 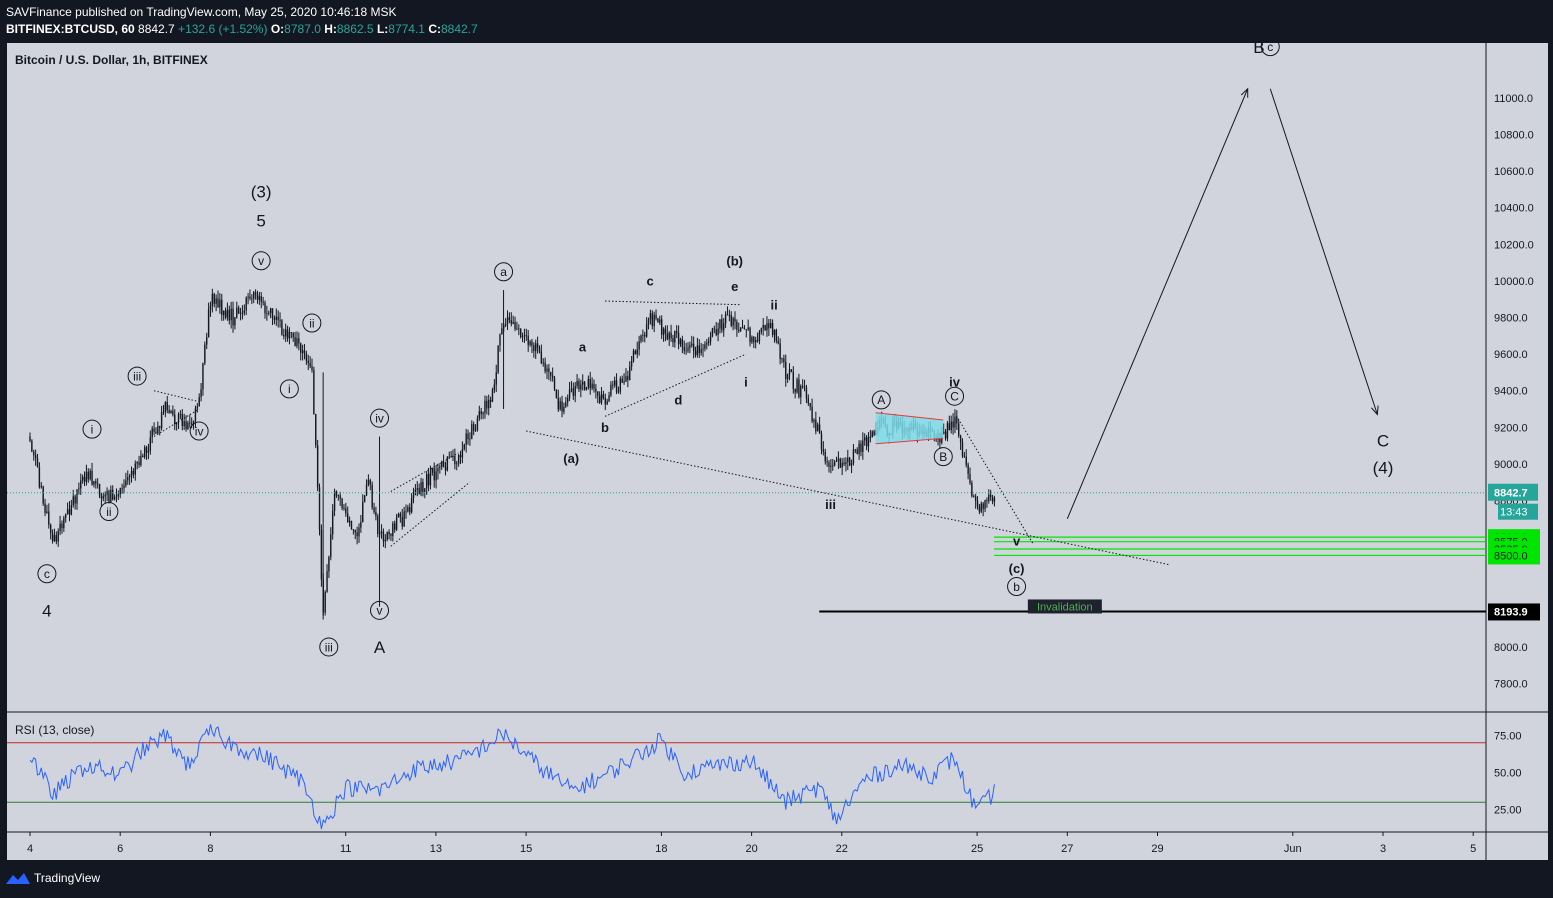 I want to click on projection-arrow-up, so click(x=1157, y=304).